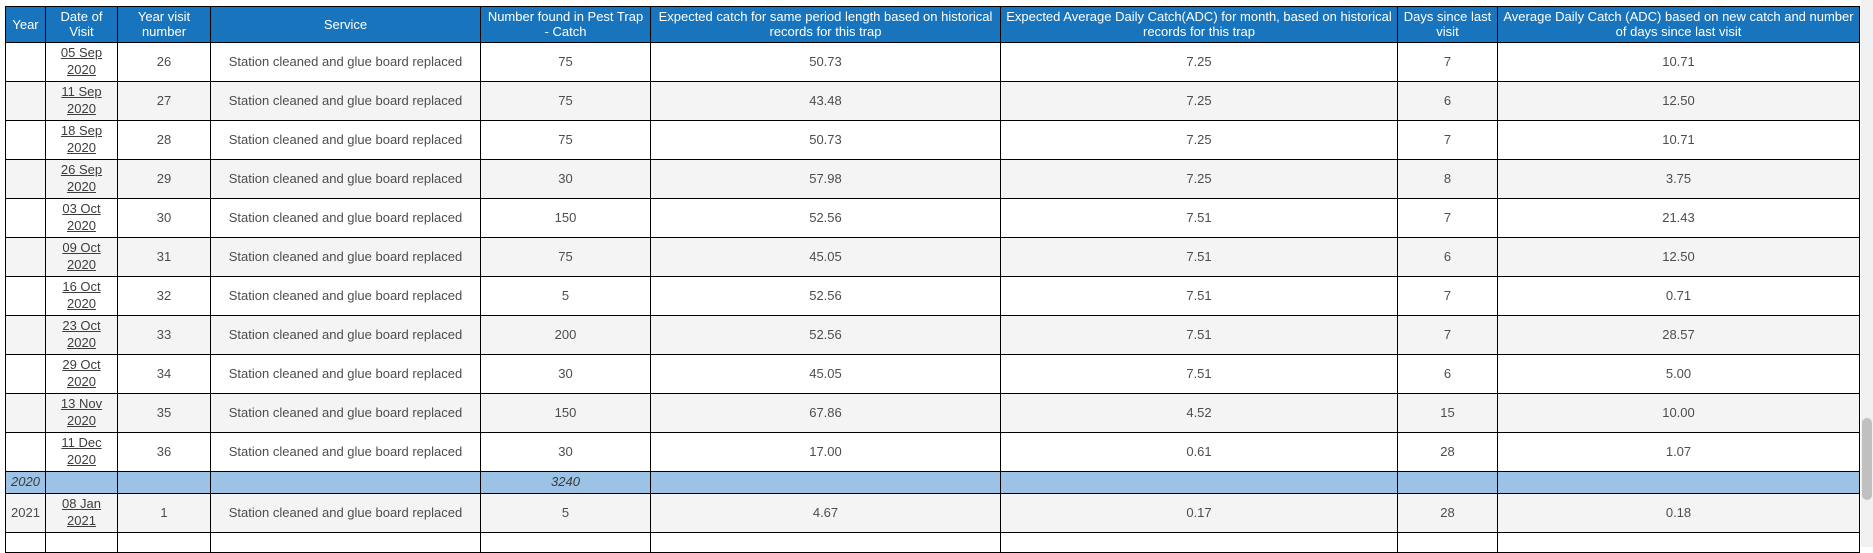 This screenshot has width=1873, height=553. What do you see at coordinates (565, 512) in the screenshot?
I see `catch-cell: 5` at bounding box center [565, 512].